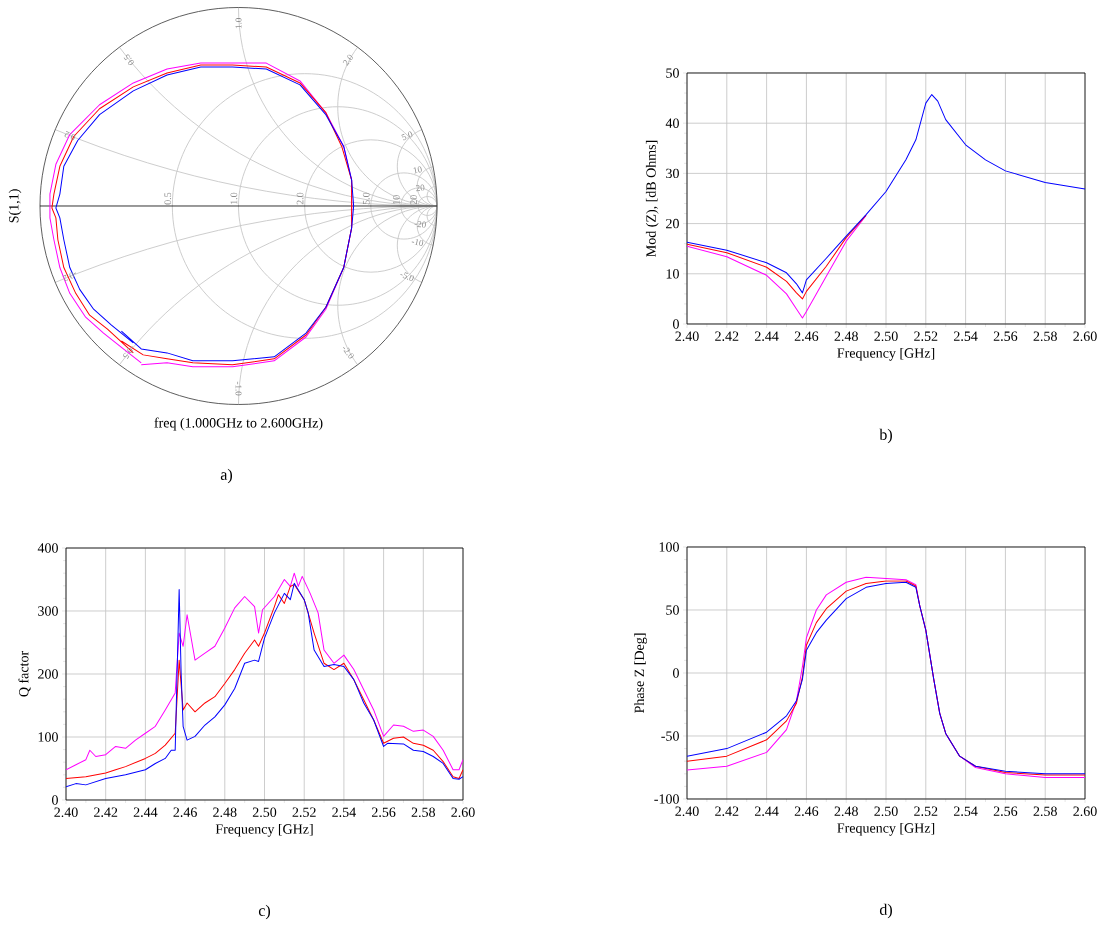  Describe the element at coordinates (128, 352) in the screenshot. I see `text: -0.5` at that location.